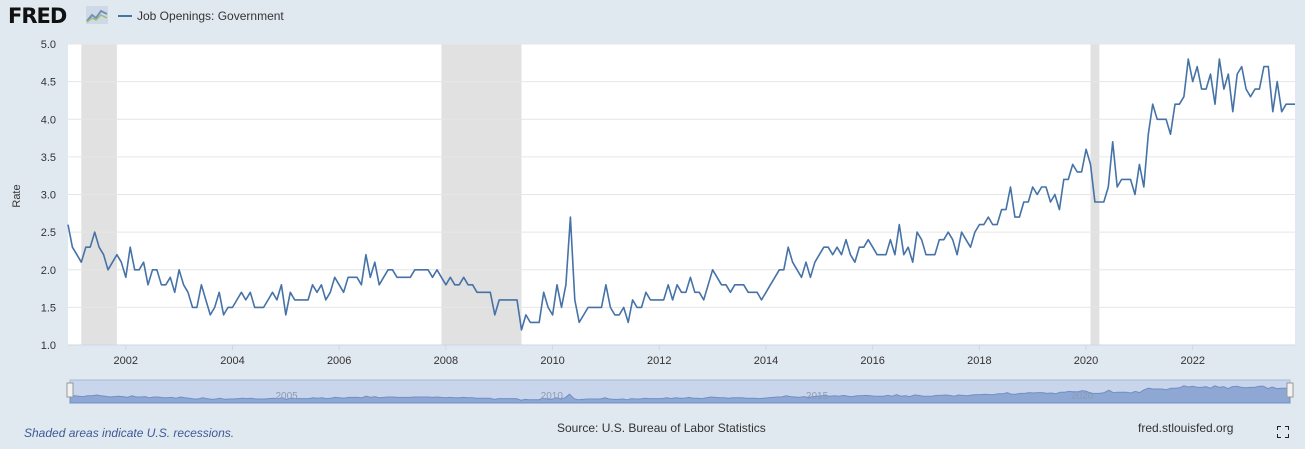 The image size is (1305, 449). What do you see at coordinates (1290, 390) in the screenshot?
I see `navigator-handle-right` at bounding box center [1290, 390].